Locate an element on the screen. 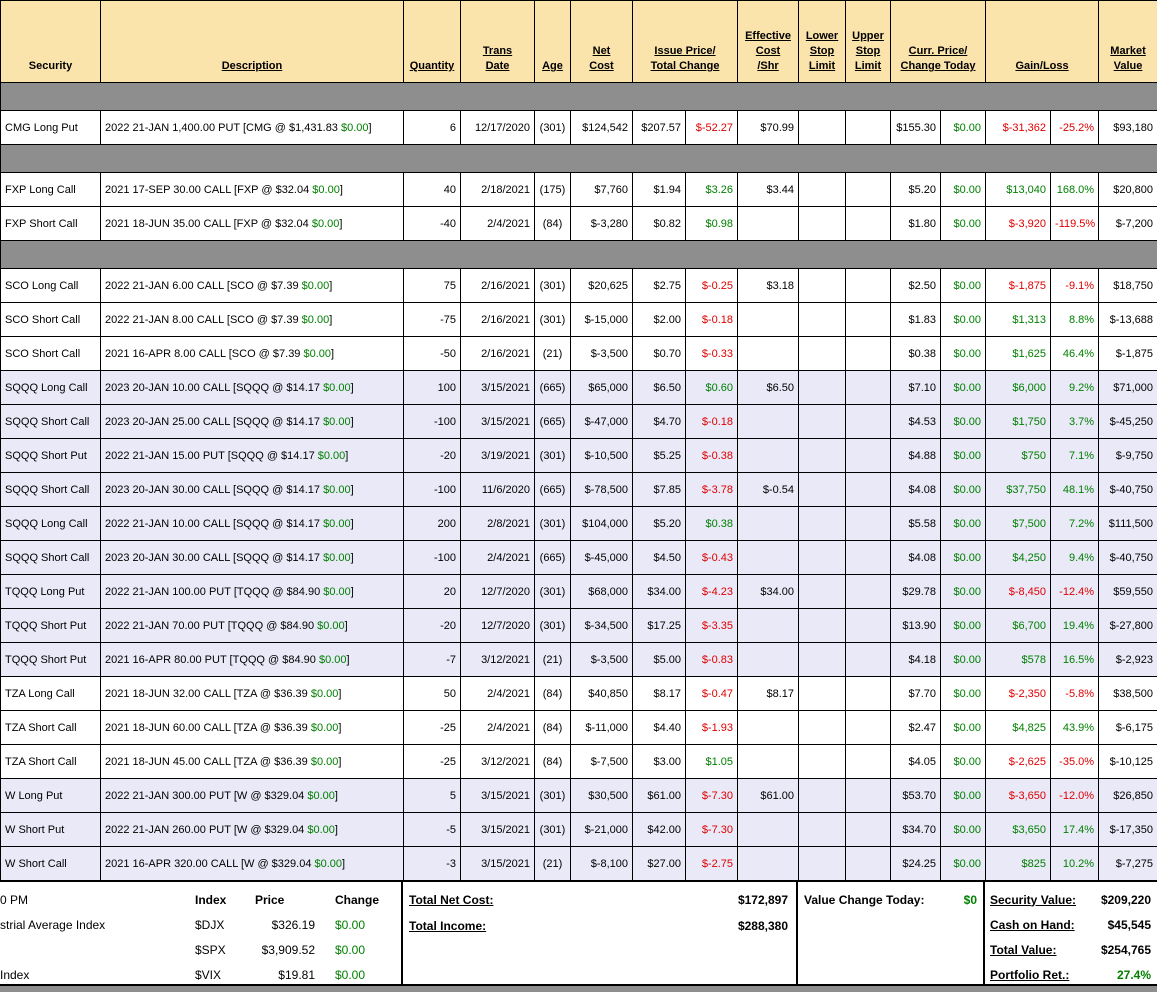 The image size is (1157, 992). index-row-djx: strial Average Index $DJX $326.19 $0.00 is located at coordinates (198, 924).